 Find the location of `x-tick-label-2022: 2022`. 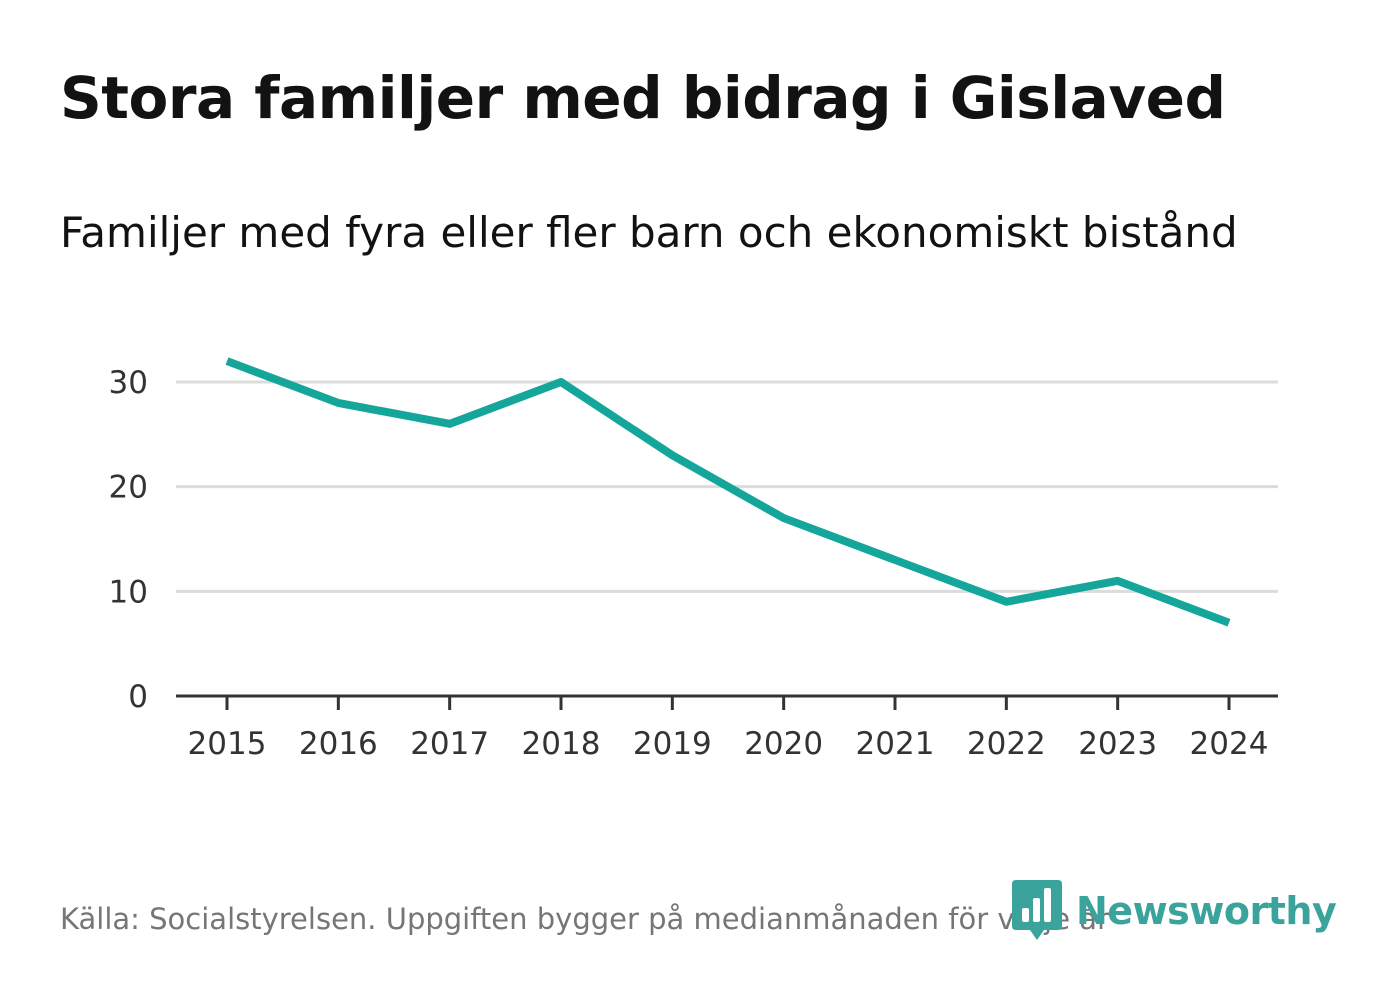

x-tick-label-2022: 2022 is located at coordinates (1006, 744).